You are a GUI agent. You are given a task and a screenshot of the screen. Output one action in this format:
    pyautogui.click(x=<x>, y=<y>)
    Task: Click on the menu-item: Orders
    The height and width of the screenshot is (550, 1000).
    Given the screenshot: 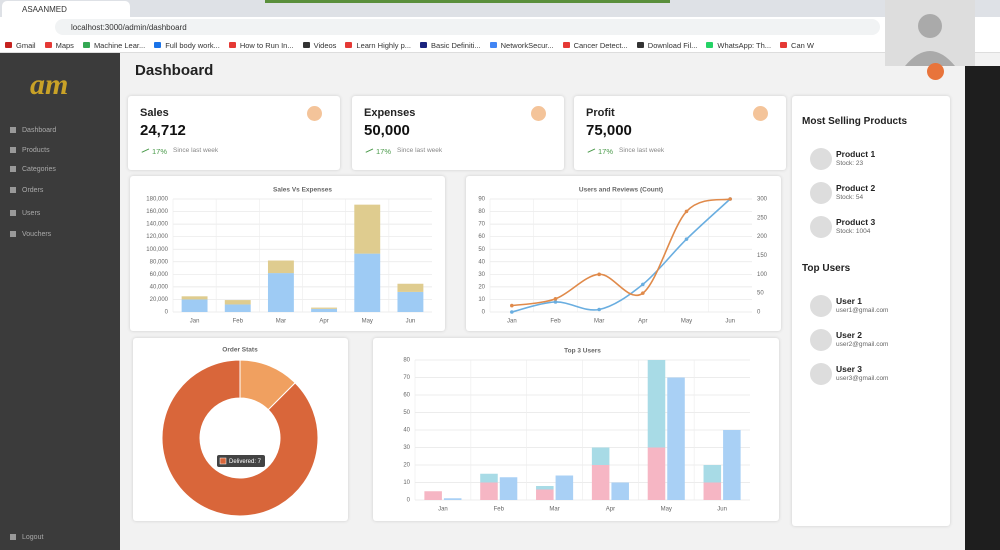 What is the action you would take?
    pyautogui.click(x=26, y=190)
    